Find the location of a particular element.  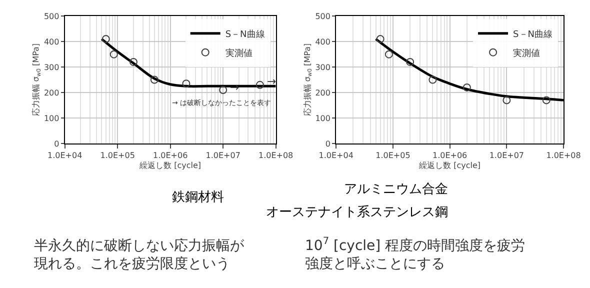

text: アルミニウム合金 is located at coordinates (396, 189).